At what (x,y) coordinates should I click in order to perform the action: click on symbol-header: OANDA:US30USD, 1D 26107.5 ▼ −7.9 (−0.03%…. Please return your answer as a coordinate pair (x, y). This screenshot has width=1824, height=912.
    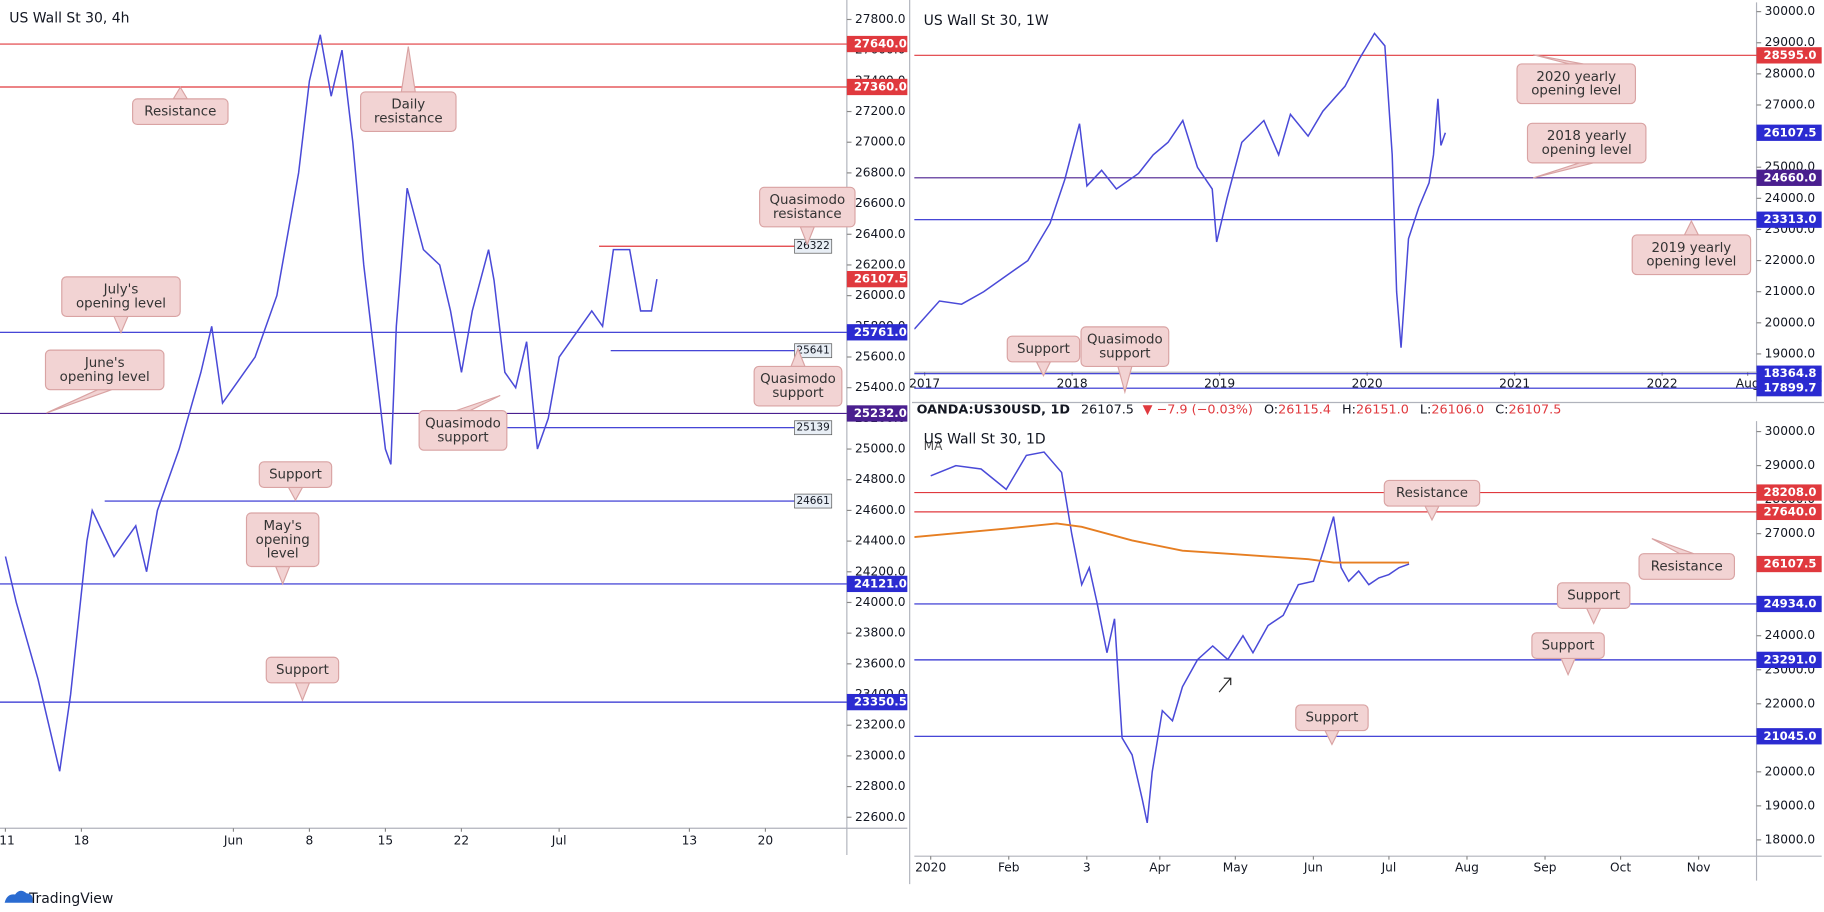
    Looking at the image, I should click on (1239, 409).